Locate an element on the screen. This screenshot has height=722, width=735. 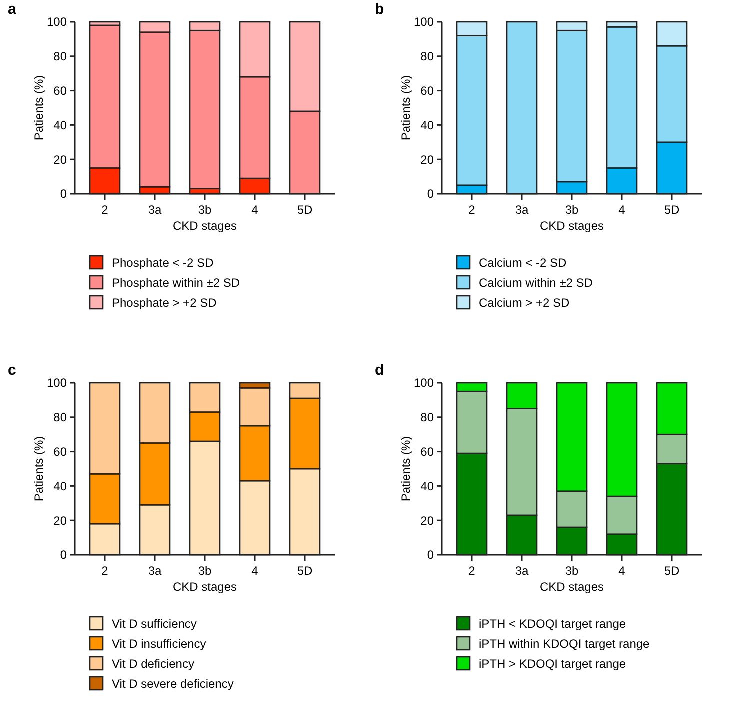
chart-title: d is located at coordinates (379, 370).